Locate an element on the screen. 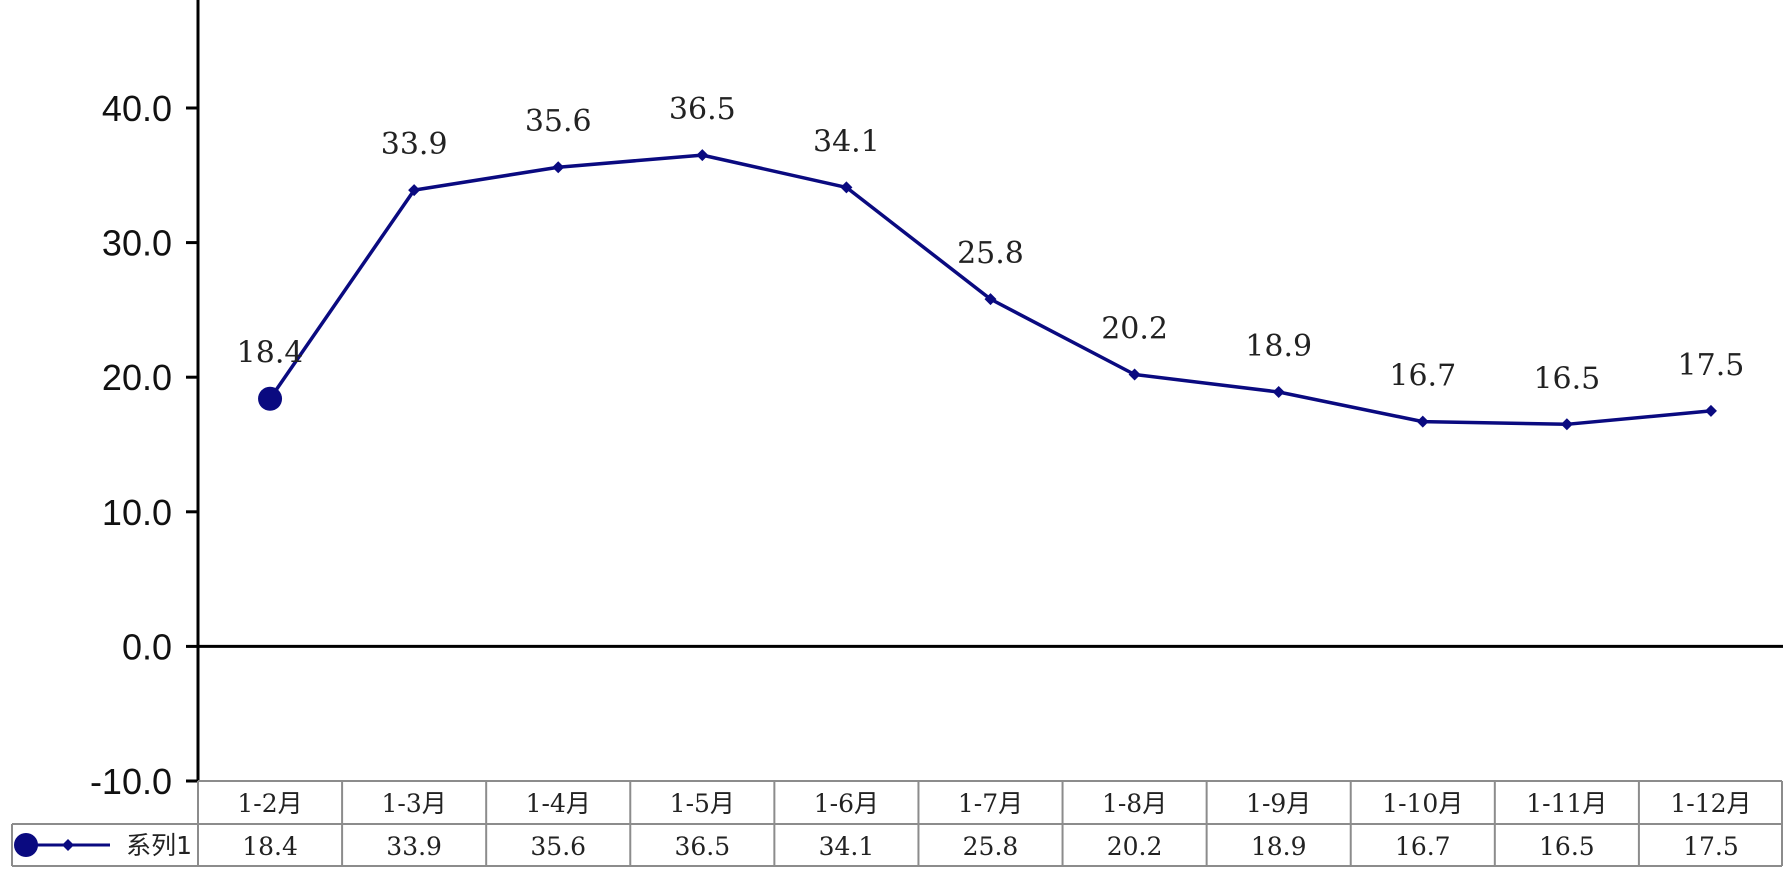 The image size is (1783, 870). y-tick-label: 0.0 is located at coordinates (147, 646).